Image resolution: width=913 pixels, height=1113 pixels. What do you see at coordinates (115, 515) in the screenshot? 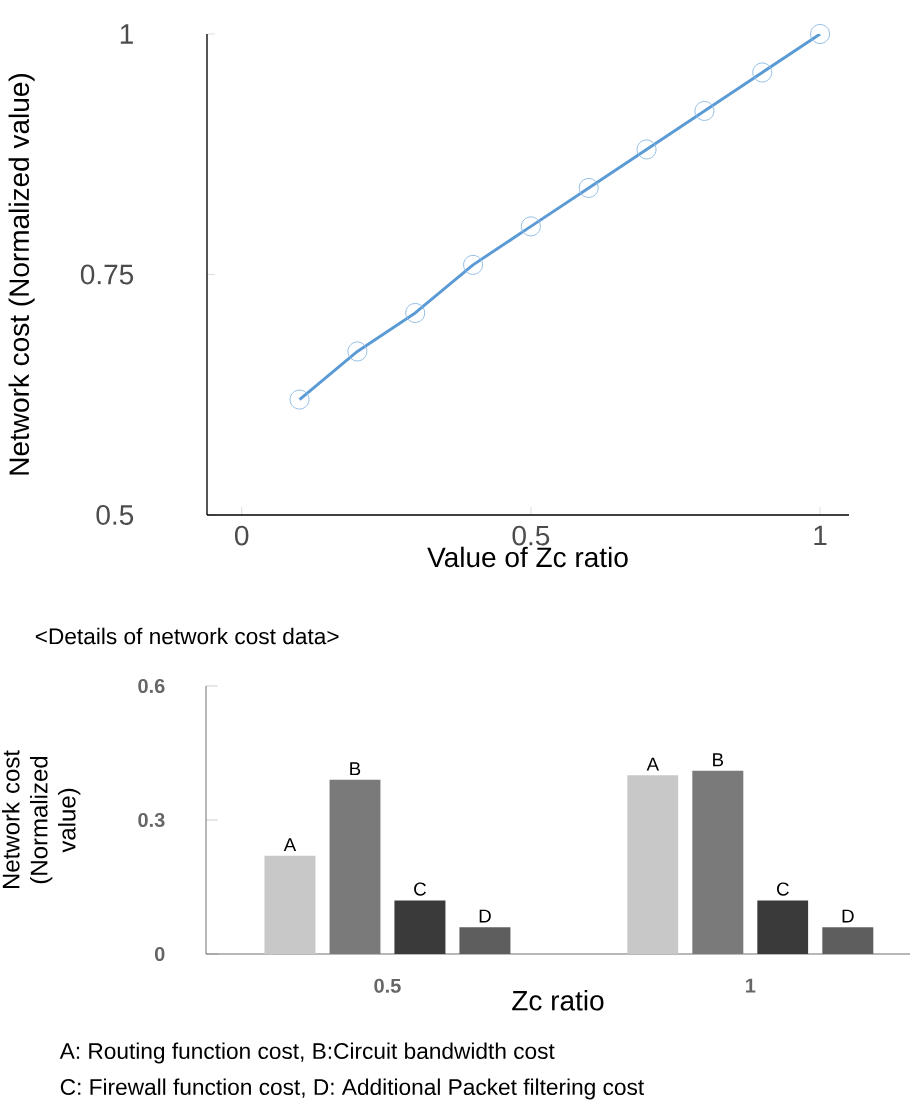
I see `y-tick-label: 0.5` at bounding box center [115, 515].